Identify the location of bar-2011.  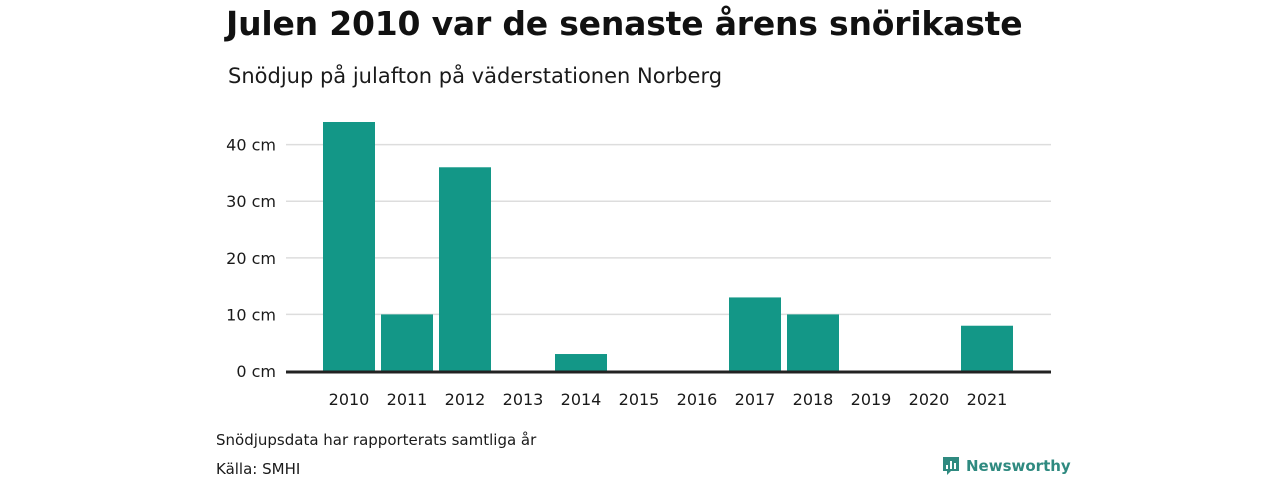
(407, 342).